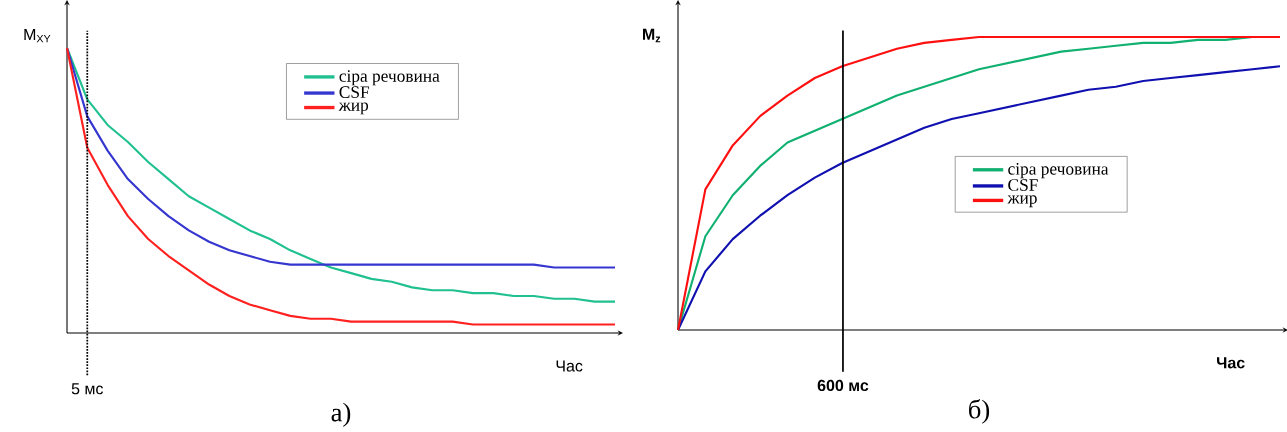 This screenshot has width=1287, height=432. What do you see at coordinates (652, 35) in the screenshot?
I see `text: M$_{z}$` at bounding box center [652, 35].